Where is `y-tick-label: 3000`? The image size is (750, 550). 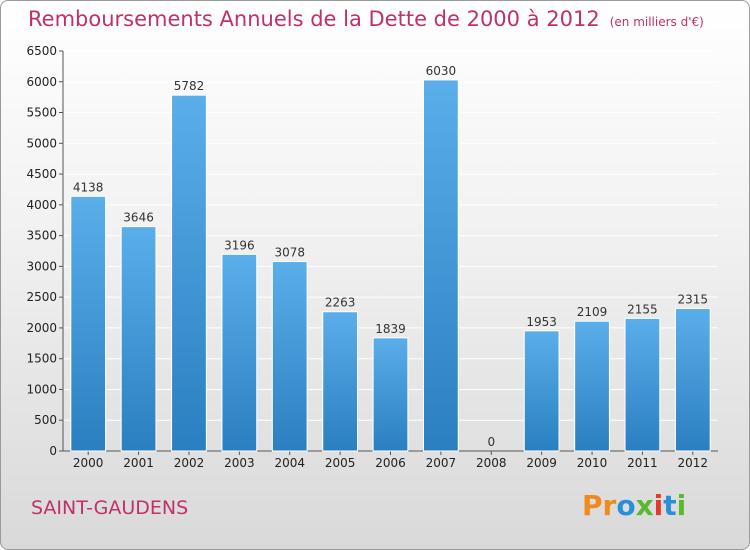 y-tick-label: 3000 is located at coordinates (41, 266).